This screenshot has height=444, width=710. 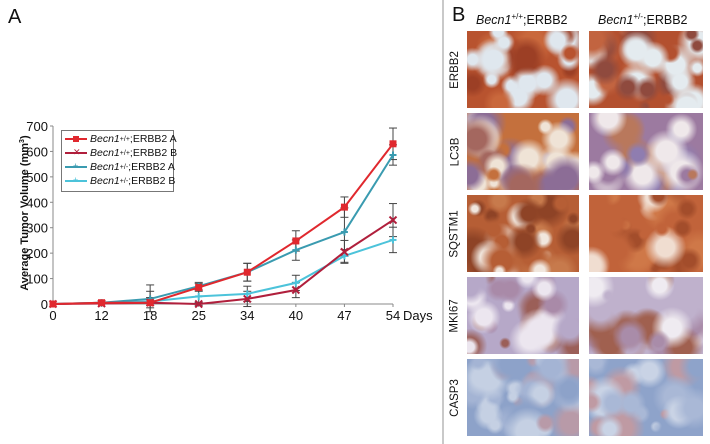 I want to click on y-tick-label: 700, so click(x=37, y=126).